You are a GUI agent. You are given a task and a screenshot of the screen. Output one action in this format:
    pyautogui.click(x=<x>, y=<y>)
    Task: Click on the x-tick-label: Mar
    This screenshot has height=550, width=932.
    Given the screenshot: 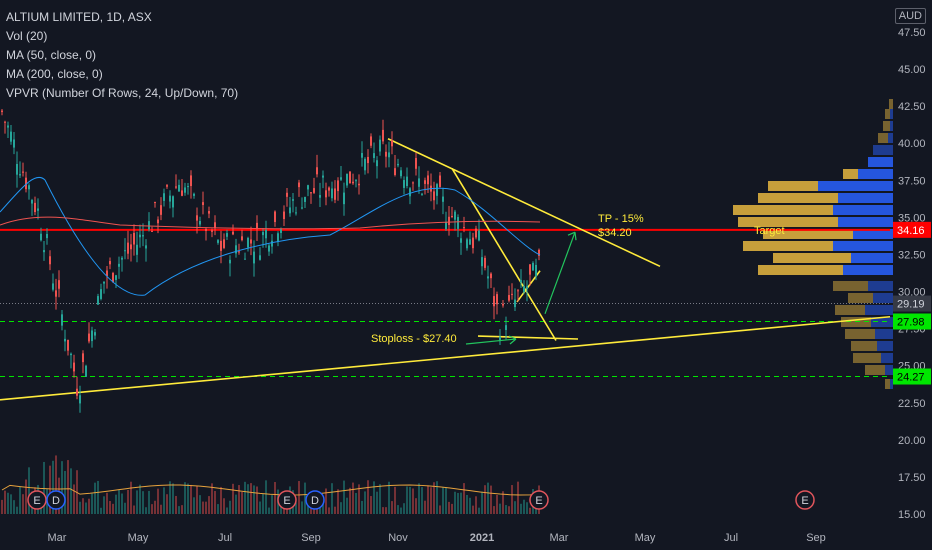 What is the action you would take?
    pyautogui.click(x=57, y=538)
    